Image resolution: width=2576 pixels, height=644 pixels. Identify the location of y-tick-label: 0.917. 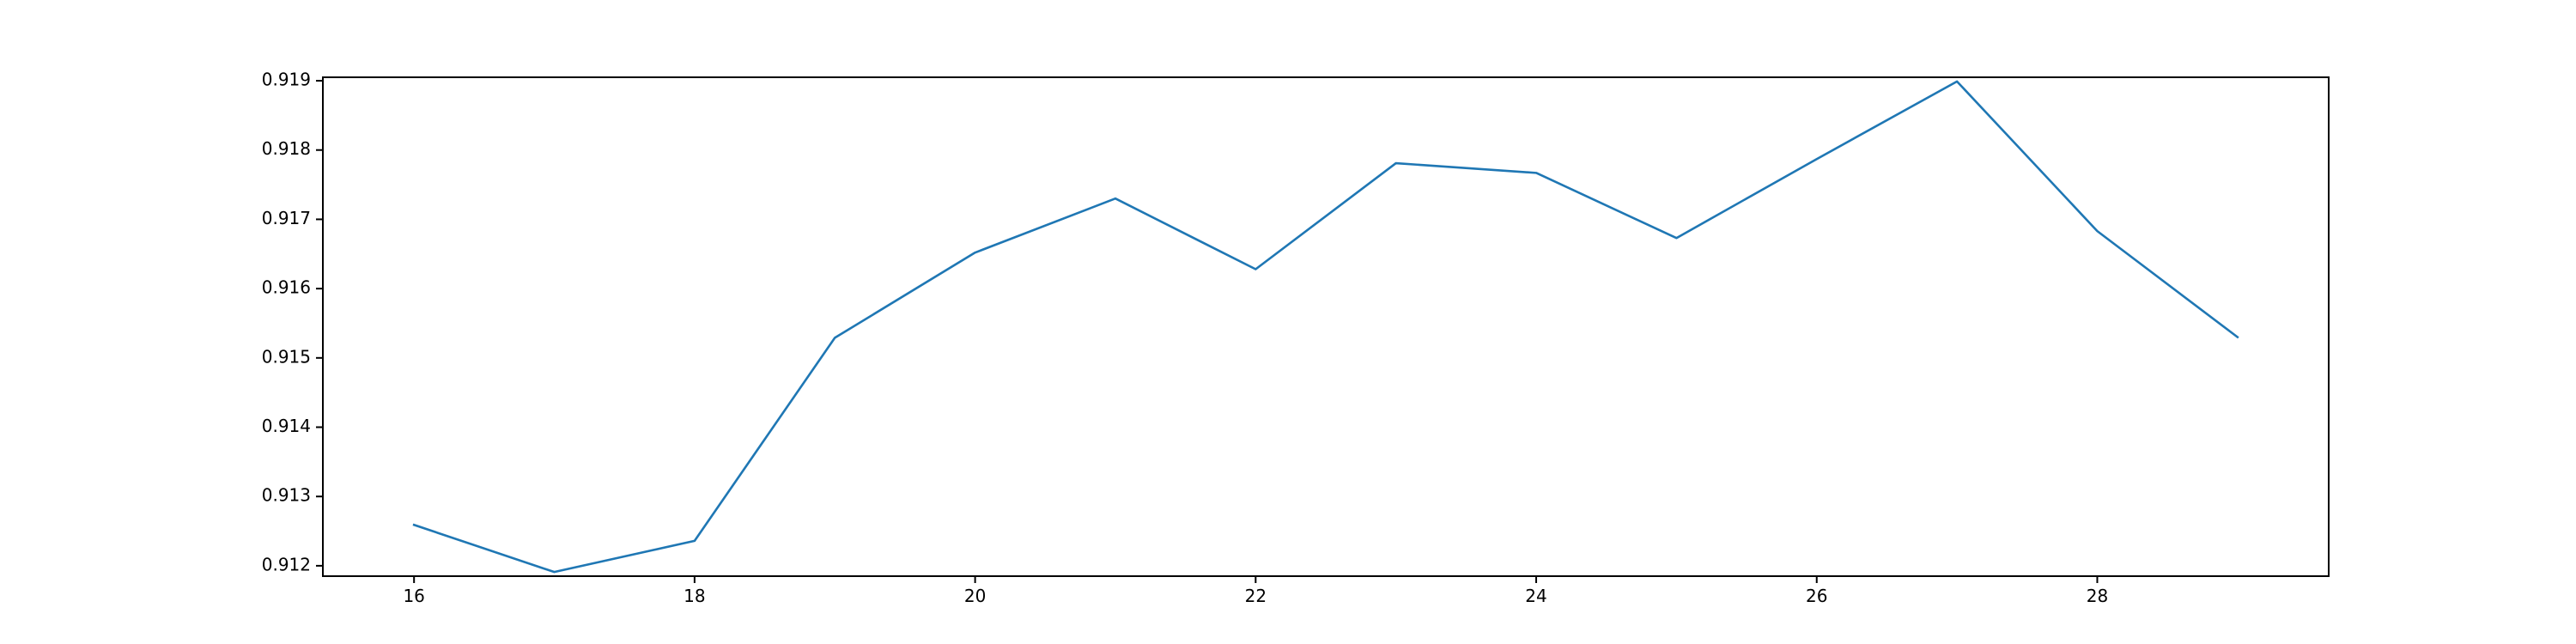
(286, 218).